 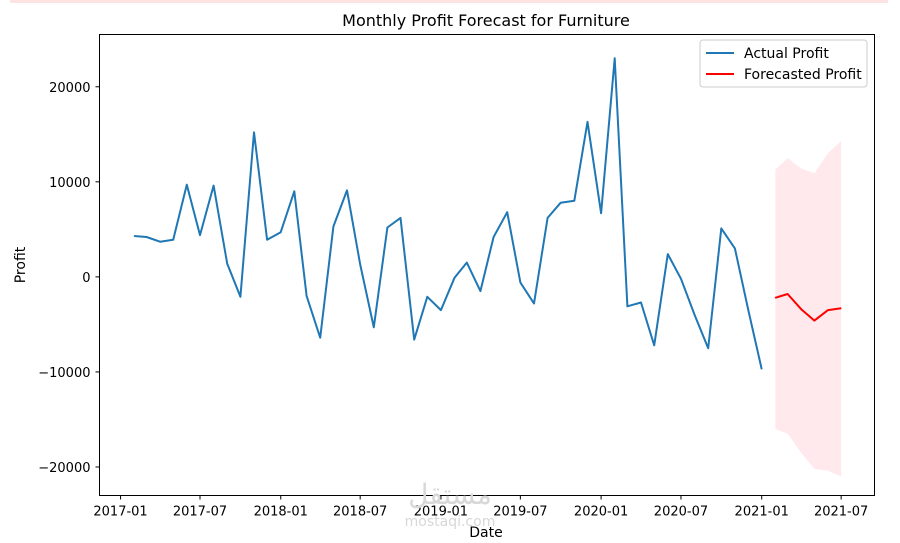 What do you see at coordinates (762, 512) in the screenshot?
I see `x-tick-label: 2021-01` at bounding box center [762, 512].